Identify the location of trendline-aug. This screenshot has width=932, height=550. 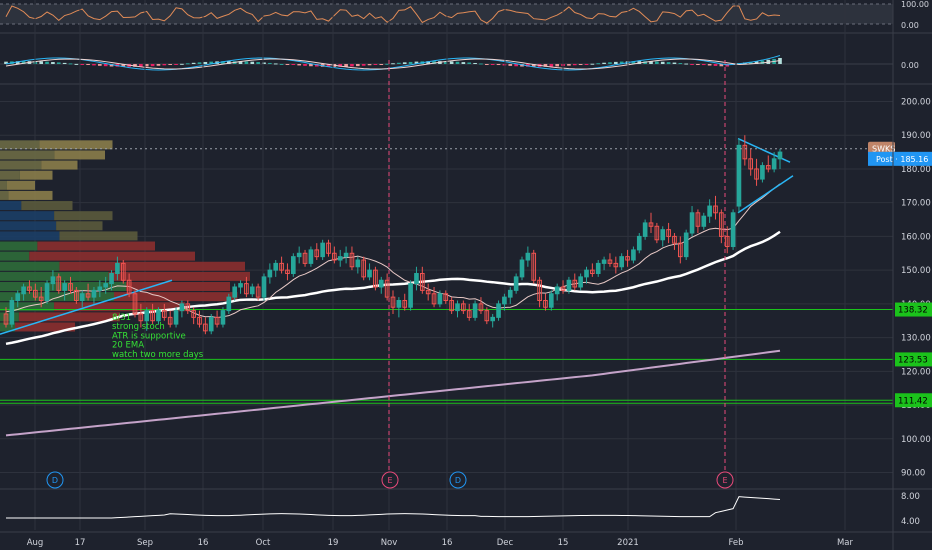
(86, 307).